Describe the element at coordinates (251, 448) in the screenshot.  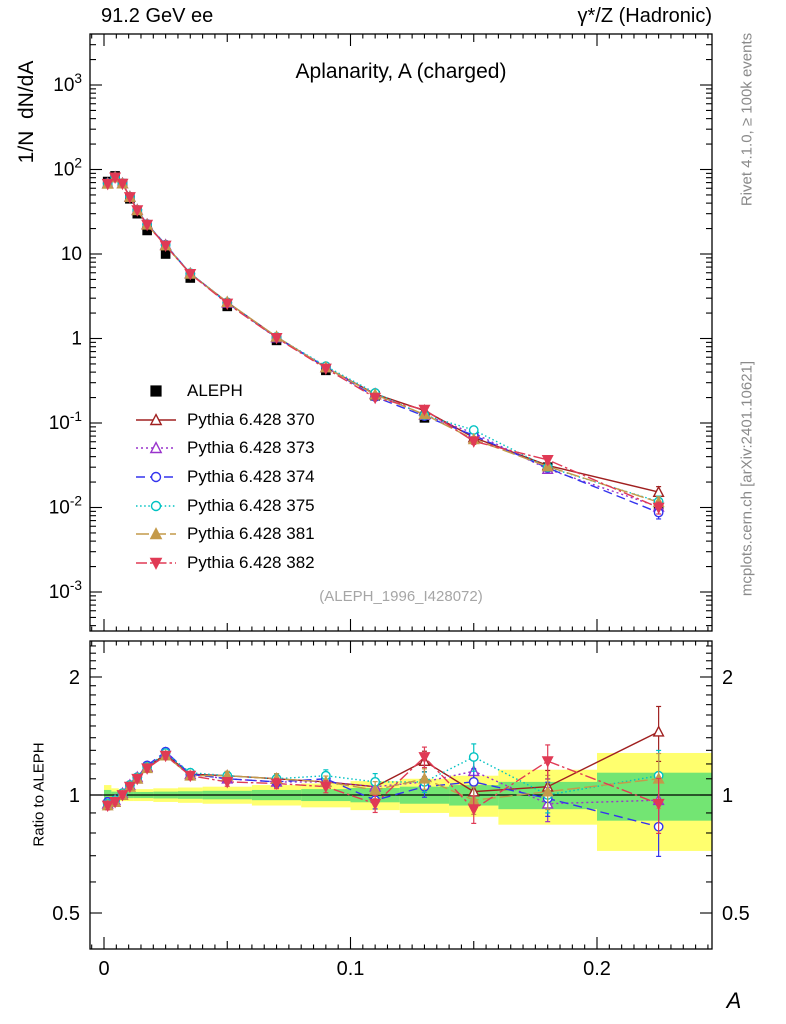
I see `legend-label: Pythia 6.428 373` at that location.